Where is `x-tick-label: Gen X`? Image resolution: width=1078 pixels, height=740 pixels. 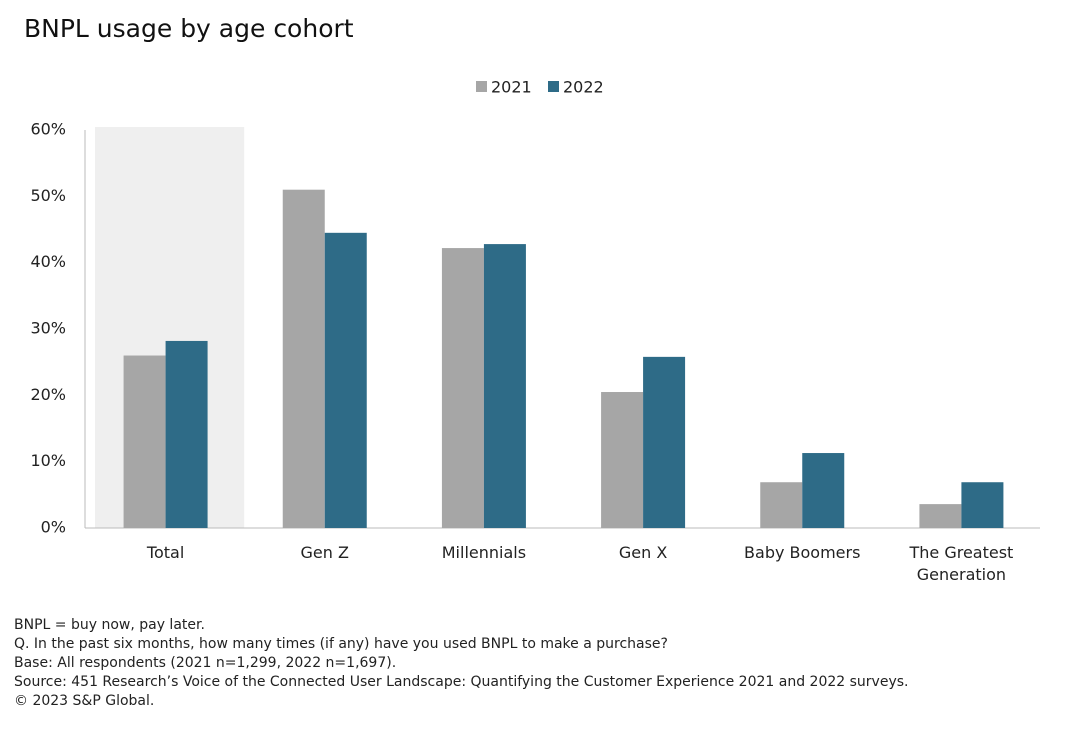
x-tick-label: Gen X is located at coordinates (643, 552).